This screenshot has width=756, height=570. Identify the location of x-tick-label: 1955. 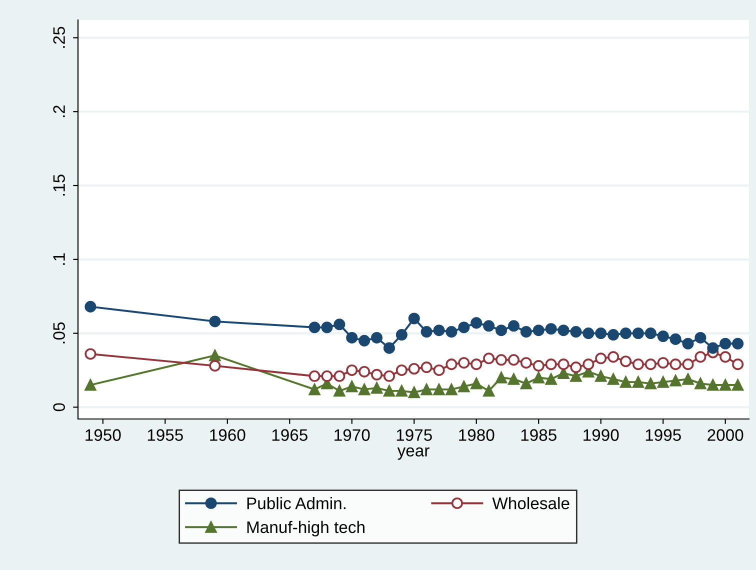
(165, 435).